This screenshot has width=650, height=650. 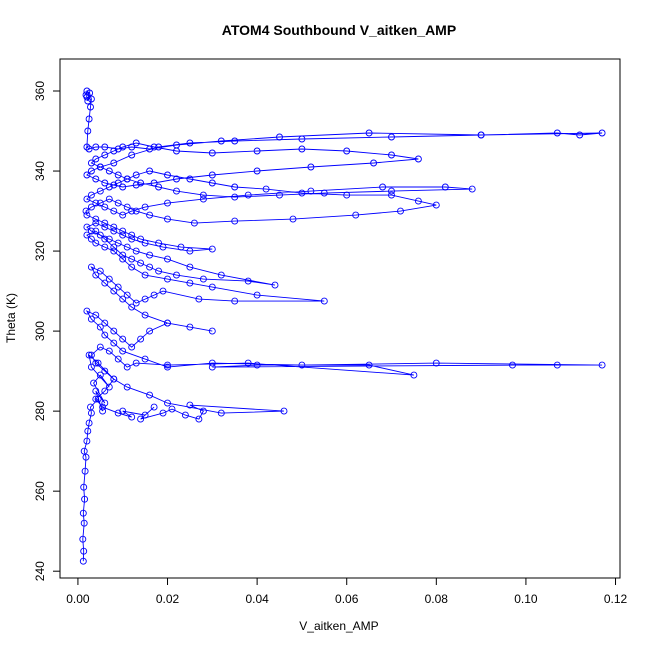 I want to click on y-tick-label: 240, so click(x=40, y=571).